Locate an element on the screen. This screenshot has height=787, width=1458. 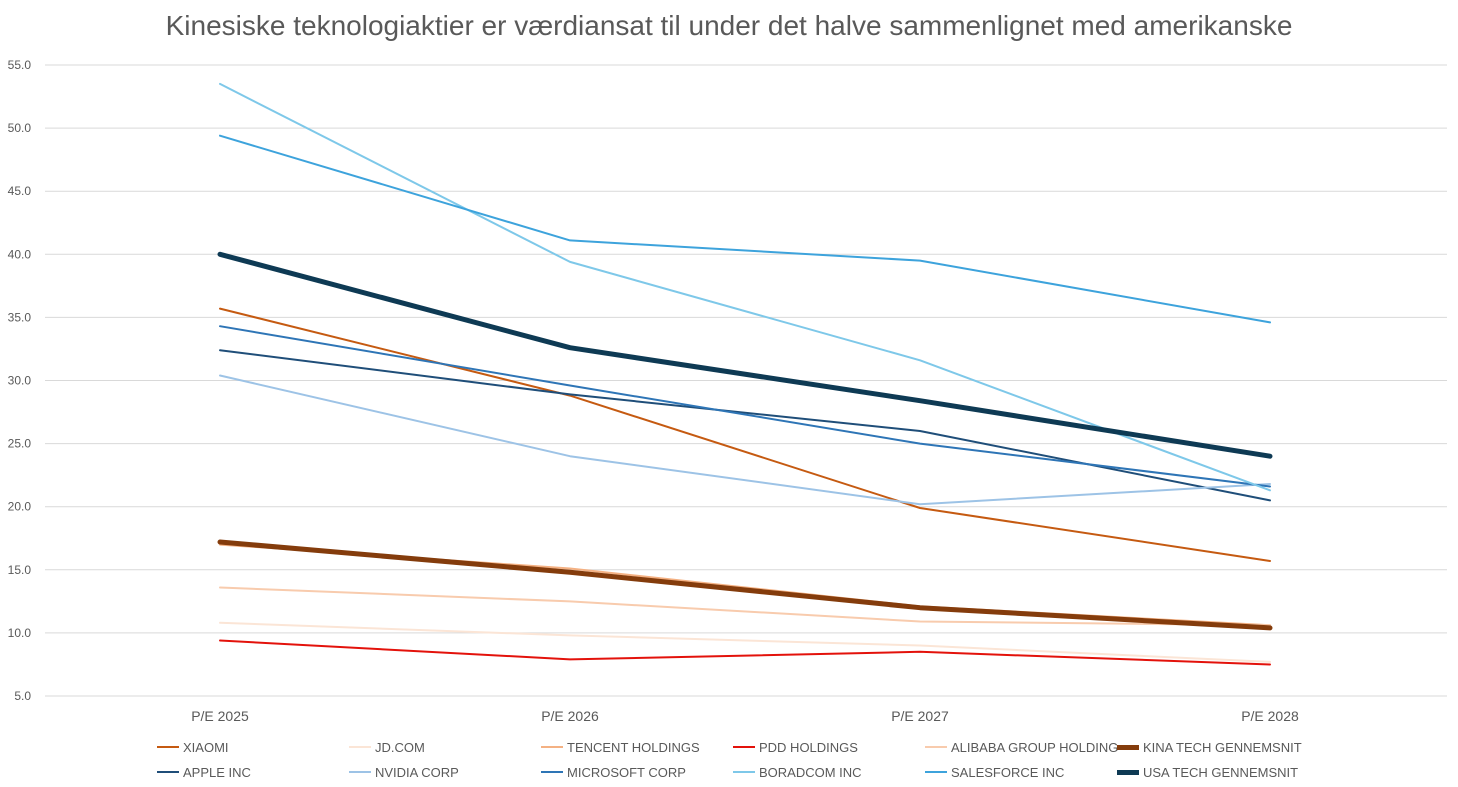
x-tick-label: P/E 2026 is located at coordinates (570, 716).